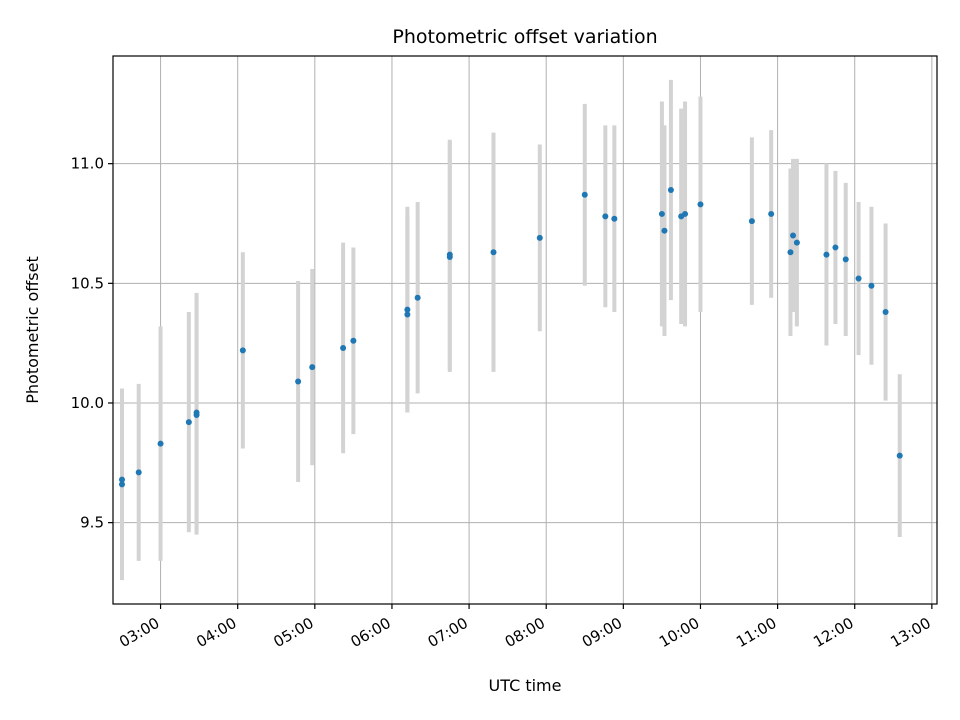 Image resolution: width=960 pixels, height=720 pixels. I want to click on y-axis-ticks: 9.5 10.0 10.5 11.0, so click(92, 343).